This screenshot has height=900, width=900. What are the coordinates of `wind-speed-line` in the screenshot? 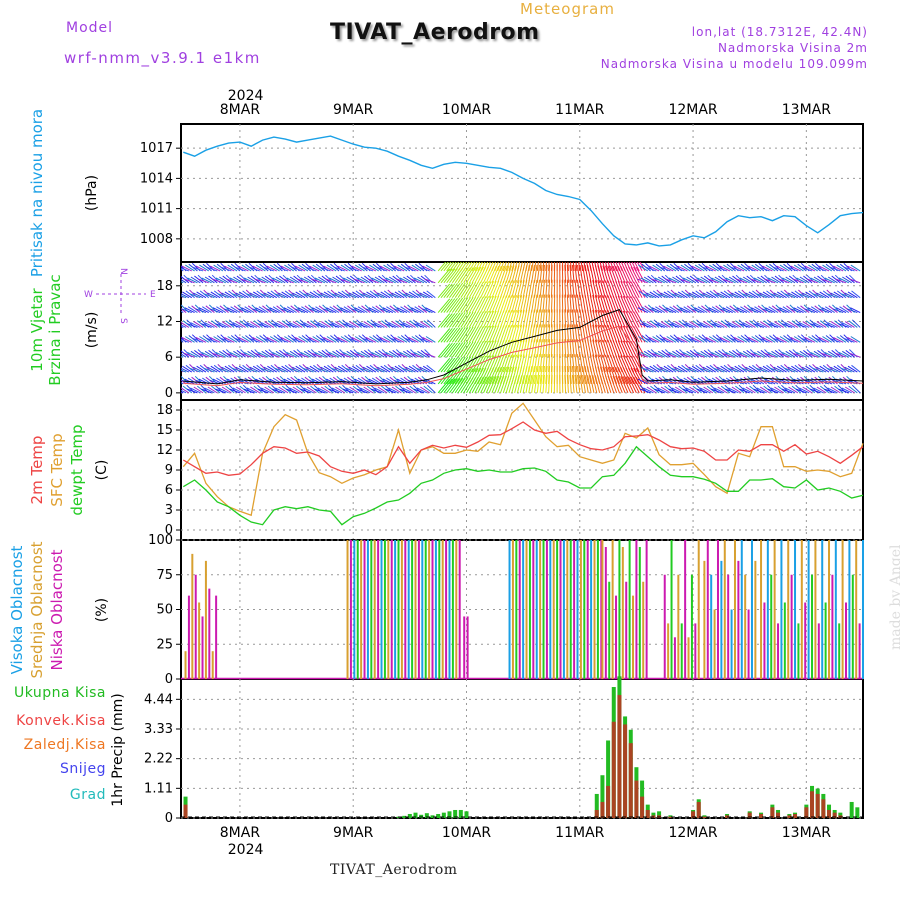 It's located at (523, 346).